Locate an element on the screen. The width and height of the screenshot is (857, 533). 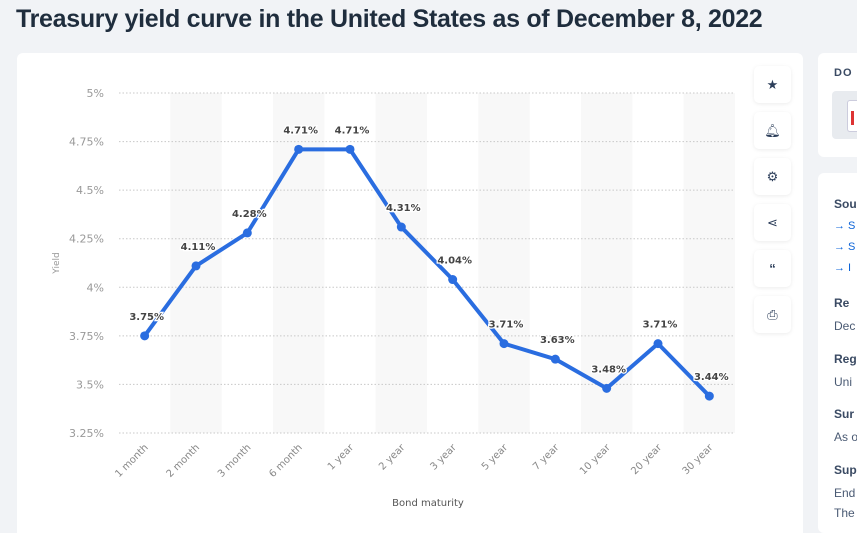
y-tick-label: 3.75% is located at coordinates (86, 336).